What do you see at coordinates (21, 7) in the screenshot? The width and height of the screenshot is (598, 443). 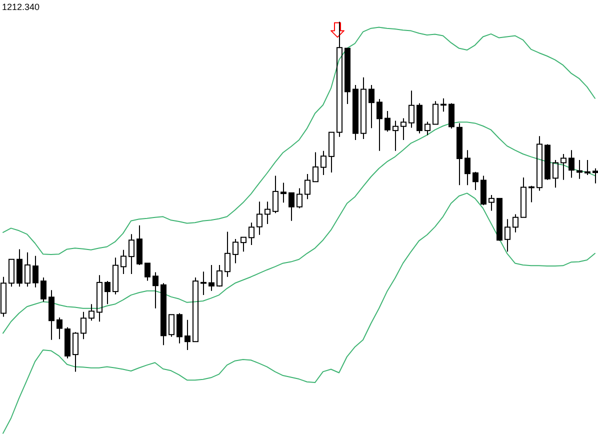 I see `text: 1212.340` at bounding box center [21, 7].